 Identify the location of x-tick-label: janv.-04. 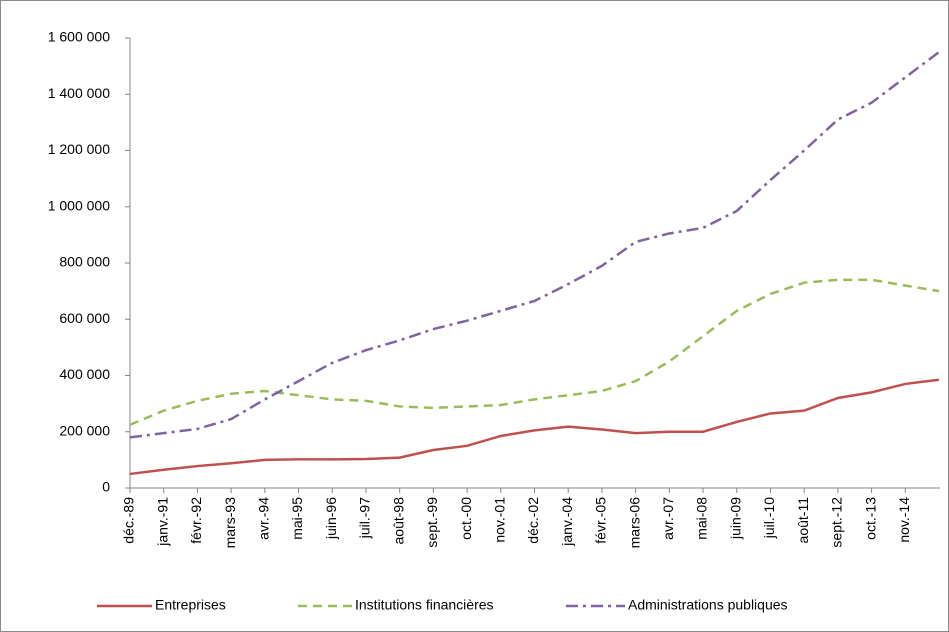
(567, 522).